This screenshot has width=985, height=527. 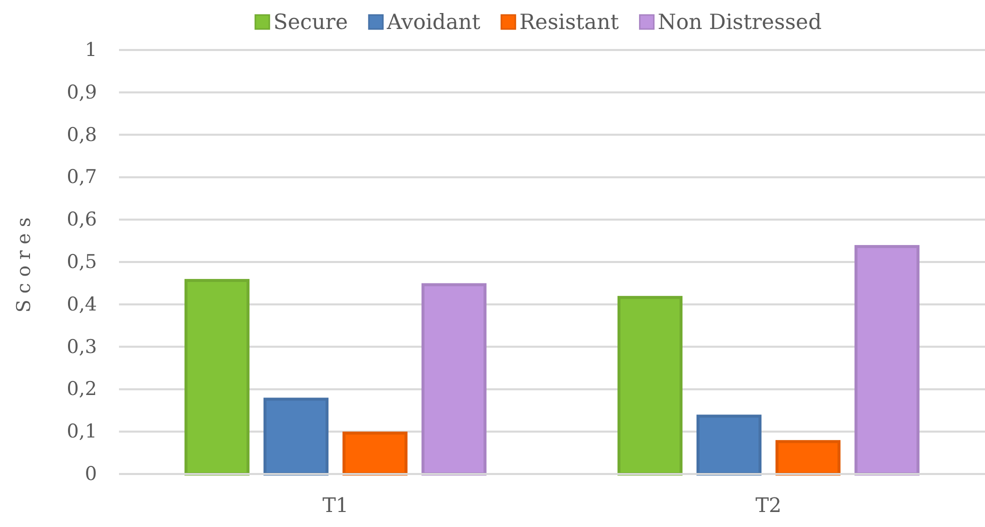 I want to click on legend-label: Resistant, so click(x=569, y=22).